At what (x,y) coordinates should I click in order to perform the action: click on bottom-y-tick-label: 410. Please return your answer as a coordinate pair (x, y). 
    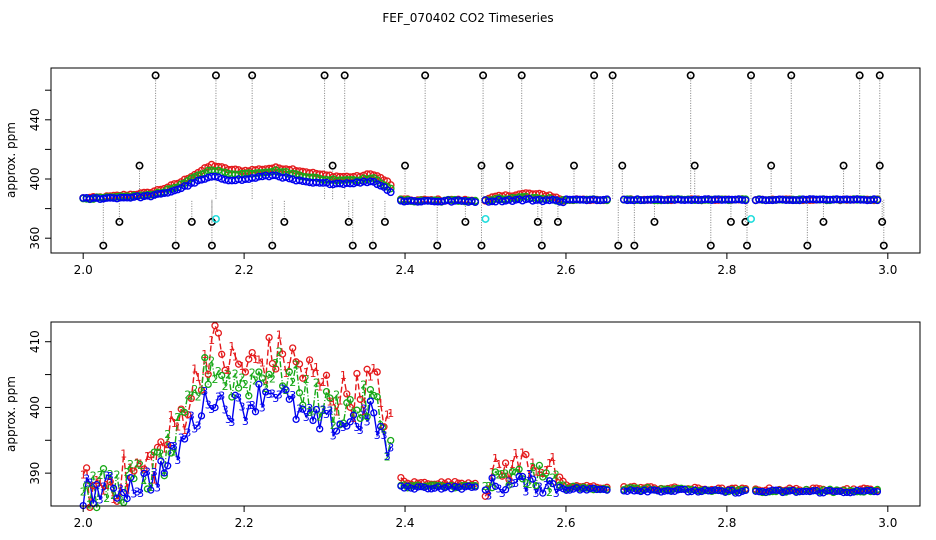
    Looking at the image, I should click on (35, 341).